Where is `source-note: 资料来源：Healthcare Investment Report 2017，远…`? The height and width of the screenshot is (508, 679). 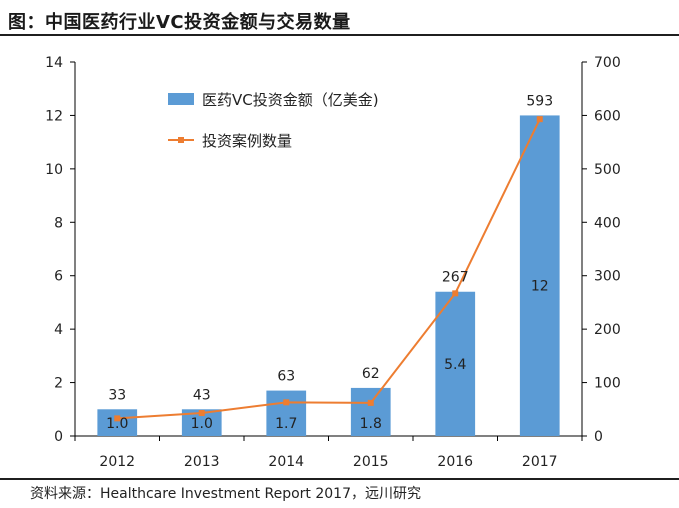 source-note: 资料来源：Healthcare Investment Report 2017，远… is located at coordinates (225, 494).